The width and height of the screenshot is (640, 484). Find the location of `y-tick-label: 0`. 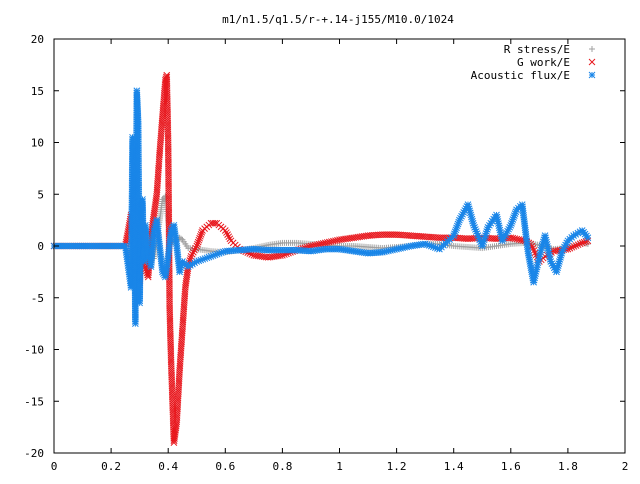

y-tick-label: 0 is located at coordinates (40, 246).